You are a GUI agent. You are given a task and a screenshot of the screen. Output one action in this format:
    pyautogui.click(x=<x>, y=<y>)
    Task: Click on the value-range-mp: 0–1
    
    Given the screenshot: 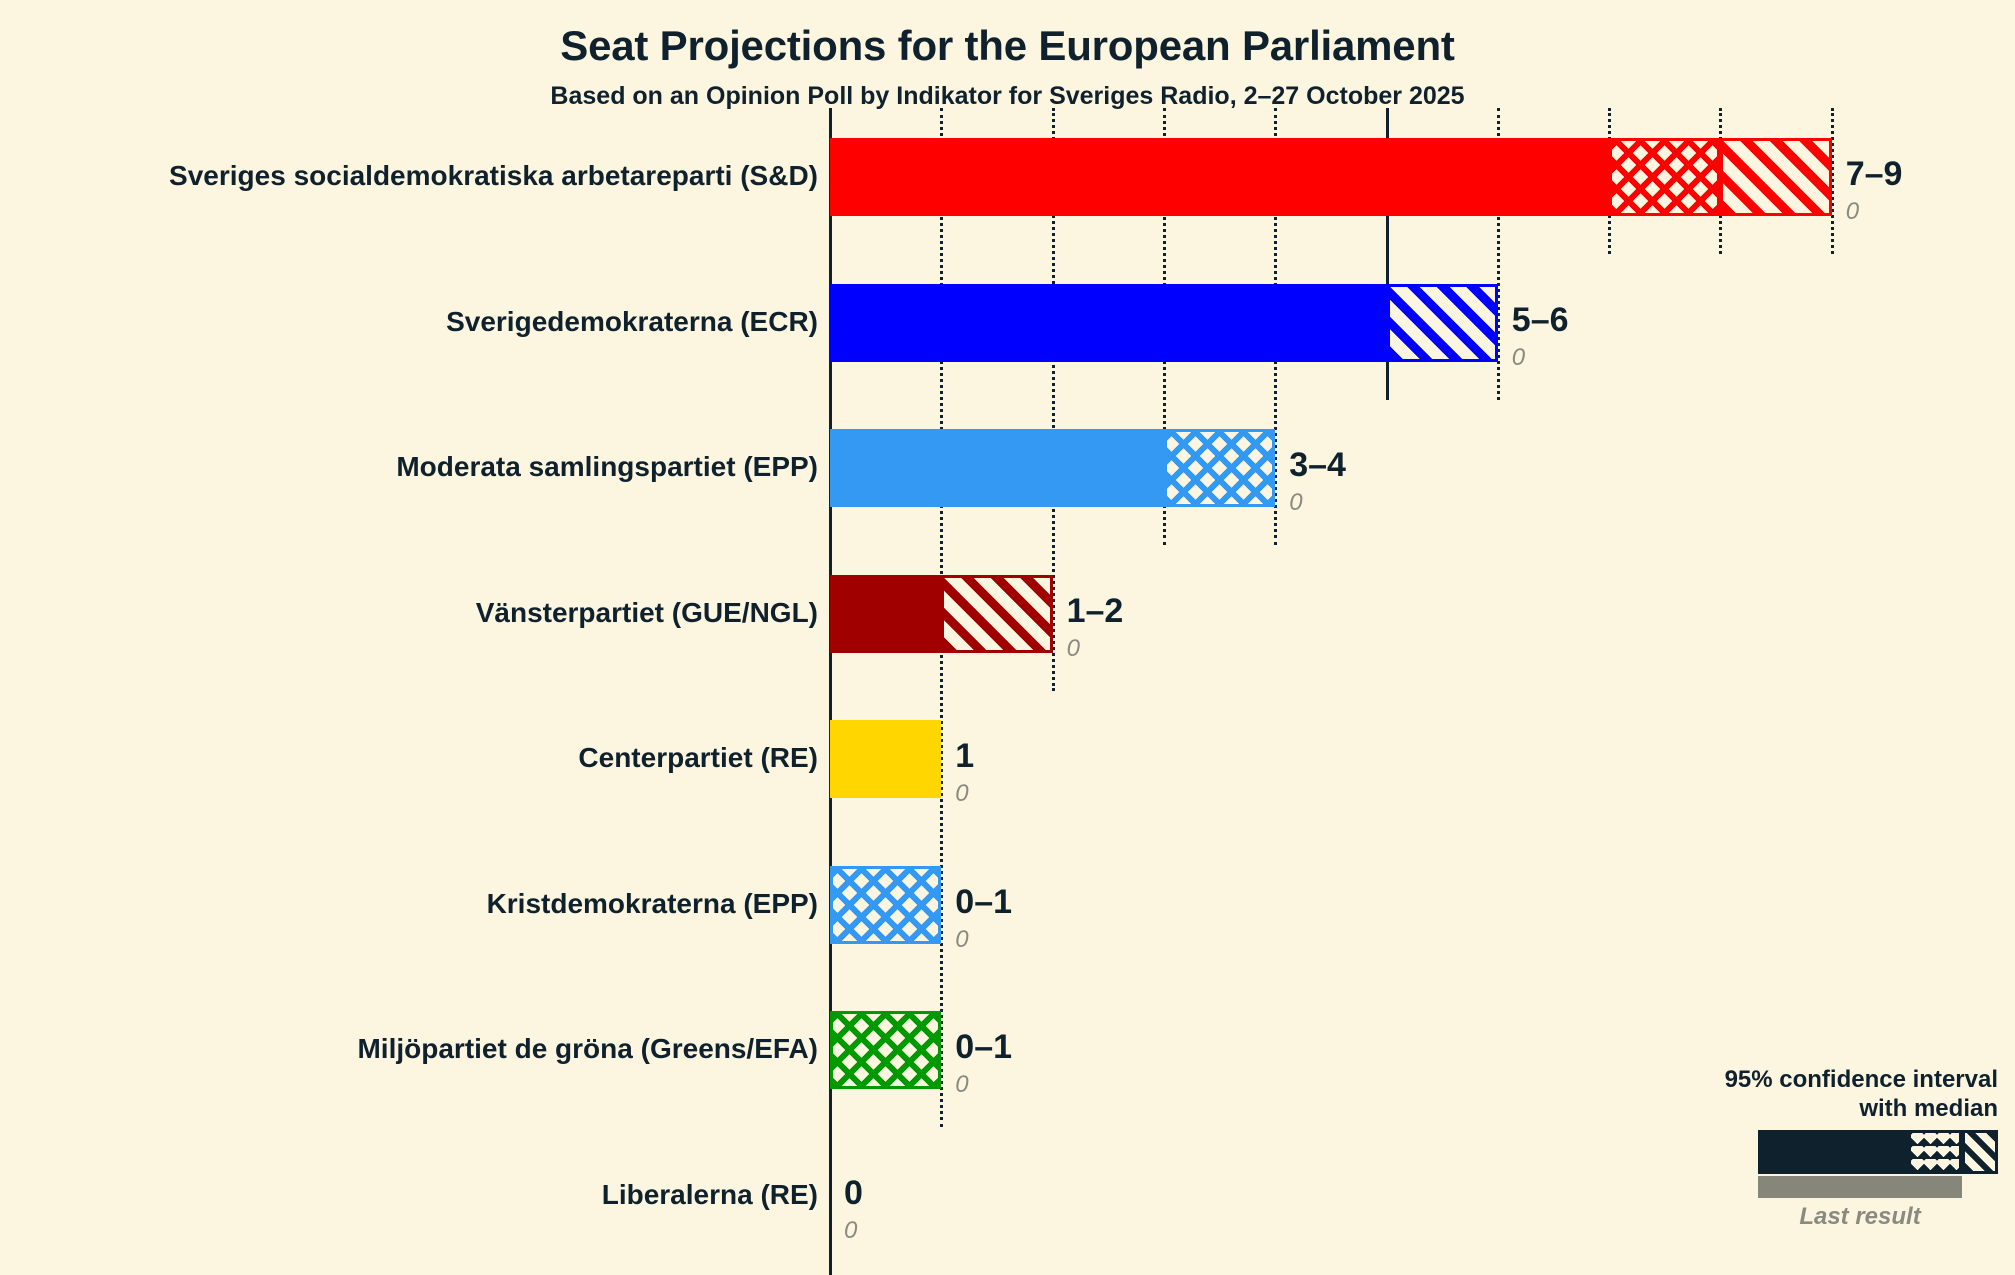 What is the action you would take?
    pyautogui.click(x=984, y=1047)
    